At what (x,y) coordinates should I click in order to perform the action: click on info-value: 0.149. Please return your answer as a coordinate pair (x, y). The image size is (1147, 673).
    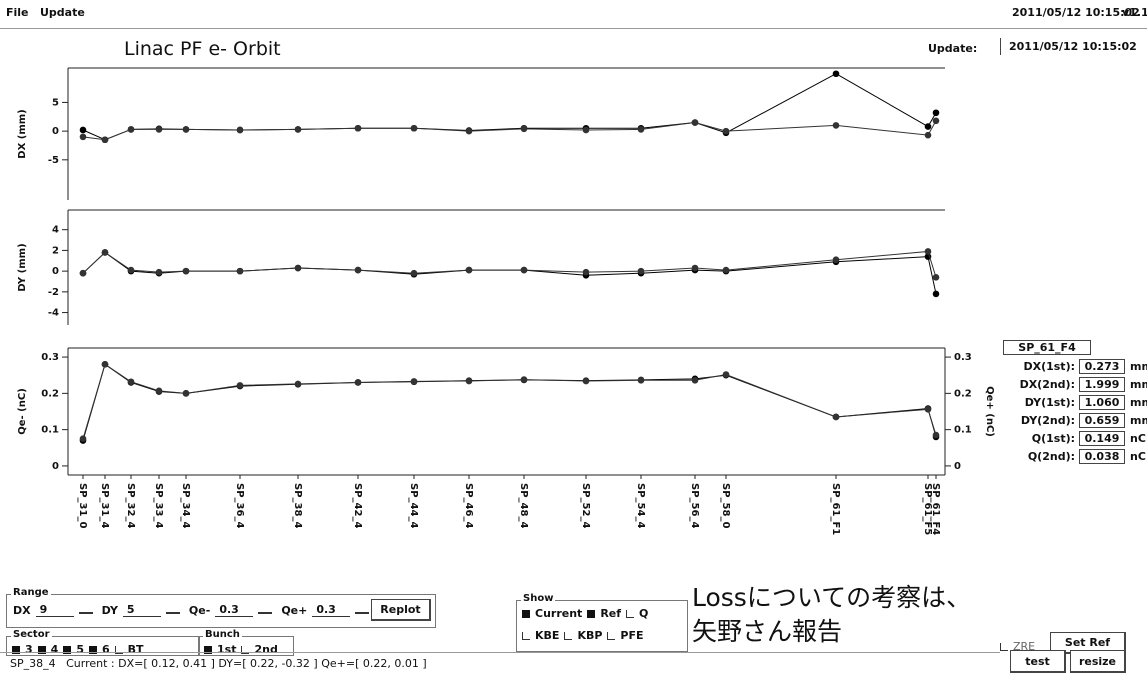
    Looking at the image, I should click on (1102, 438).